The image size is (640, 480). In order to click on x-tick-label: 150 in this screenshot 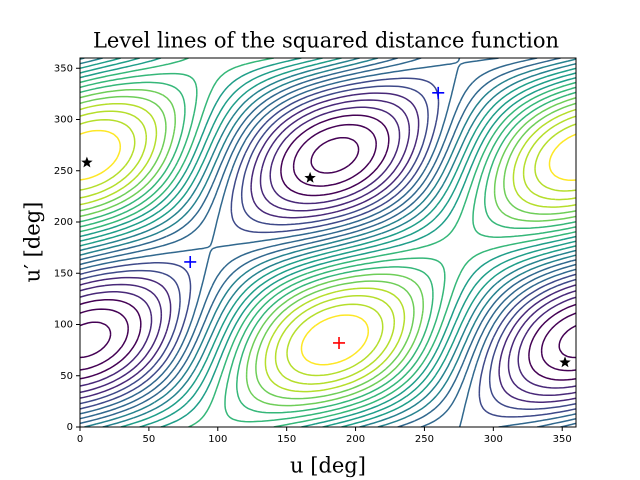, I will do `click(286, 439)`.